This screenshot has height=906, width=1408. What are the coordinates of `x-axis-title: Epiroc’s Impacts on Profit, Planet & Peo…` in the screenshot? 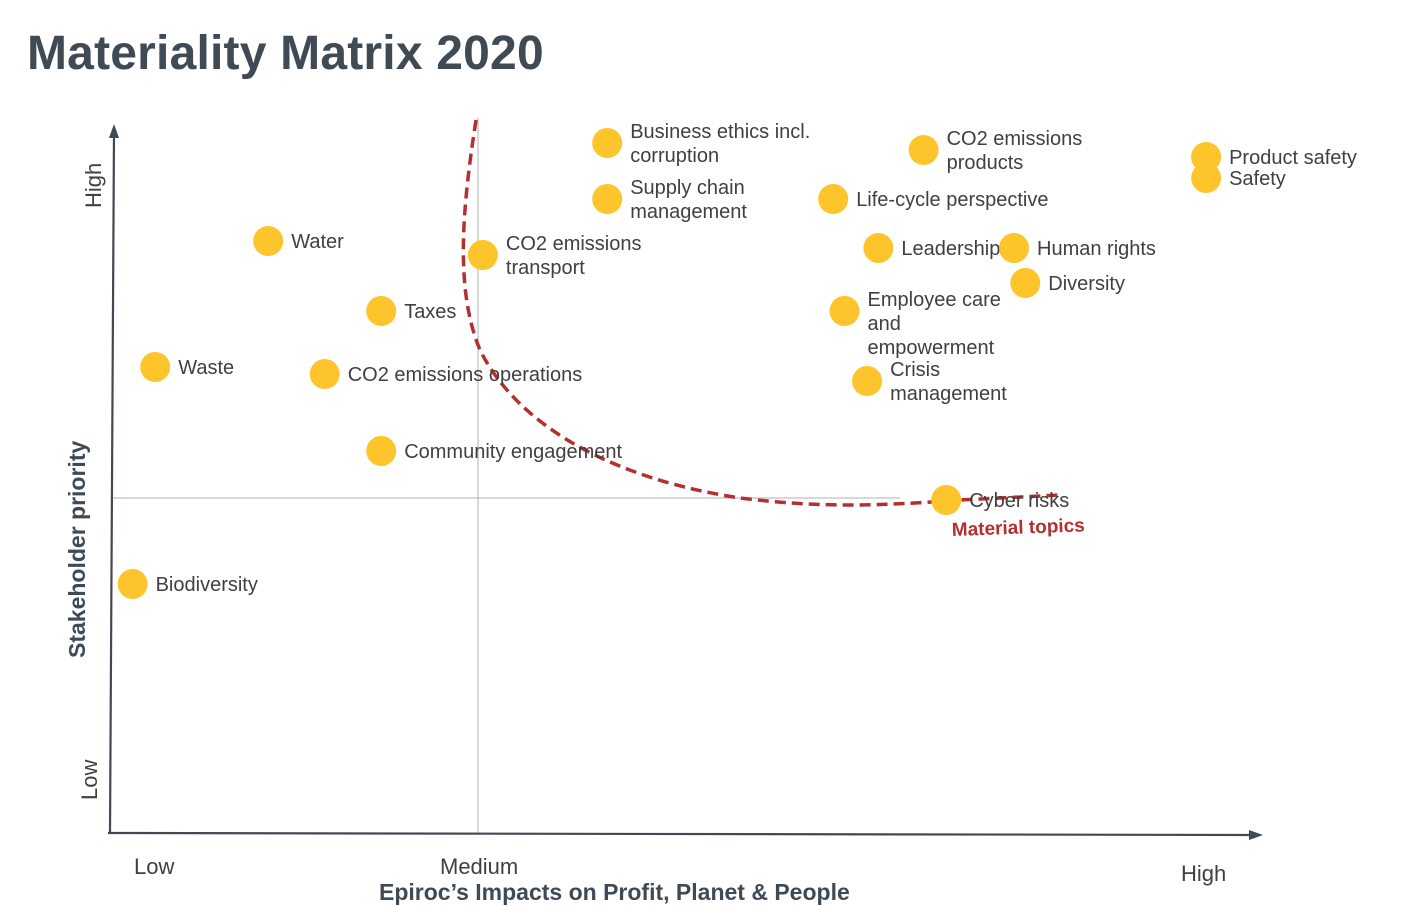 It's located at (614, 892).